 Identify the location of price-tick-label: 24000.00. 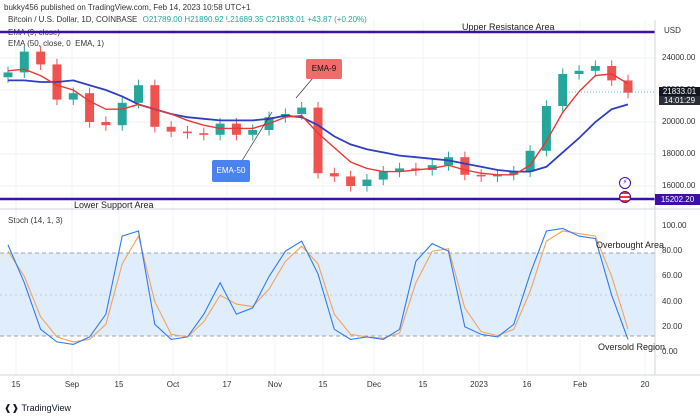
(679, 57).